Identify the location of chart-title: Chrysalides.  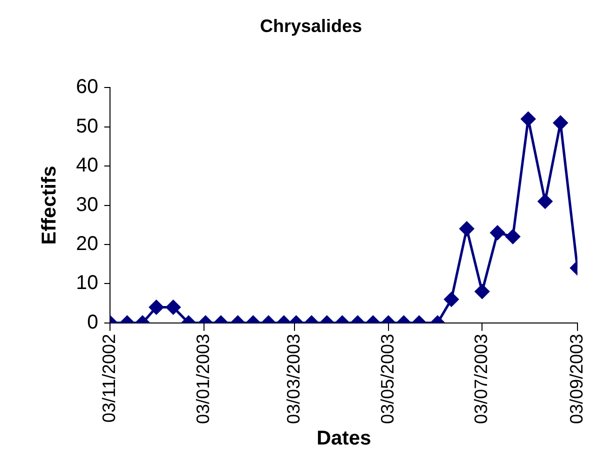
(311, 26).